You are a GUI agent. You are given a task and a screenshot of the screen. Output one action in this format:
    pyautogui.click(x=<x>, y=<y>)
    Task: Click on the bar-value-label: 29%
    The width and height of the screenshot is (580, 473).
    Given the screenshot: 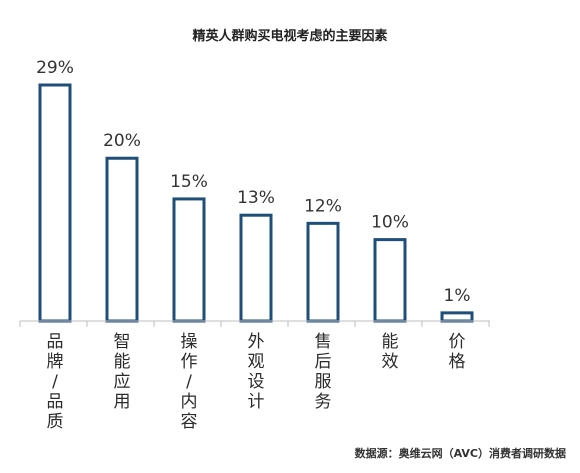 What is the action you would take?
    pyautogui.click(x=55, y=68)
    